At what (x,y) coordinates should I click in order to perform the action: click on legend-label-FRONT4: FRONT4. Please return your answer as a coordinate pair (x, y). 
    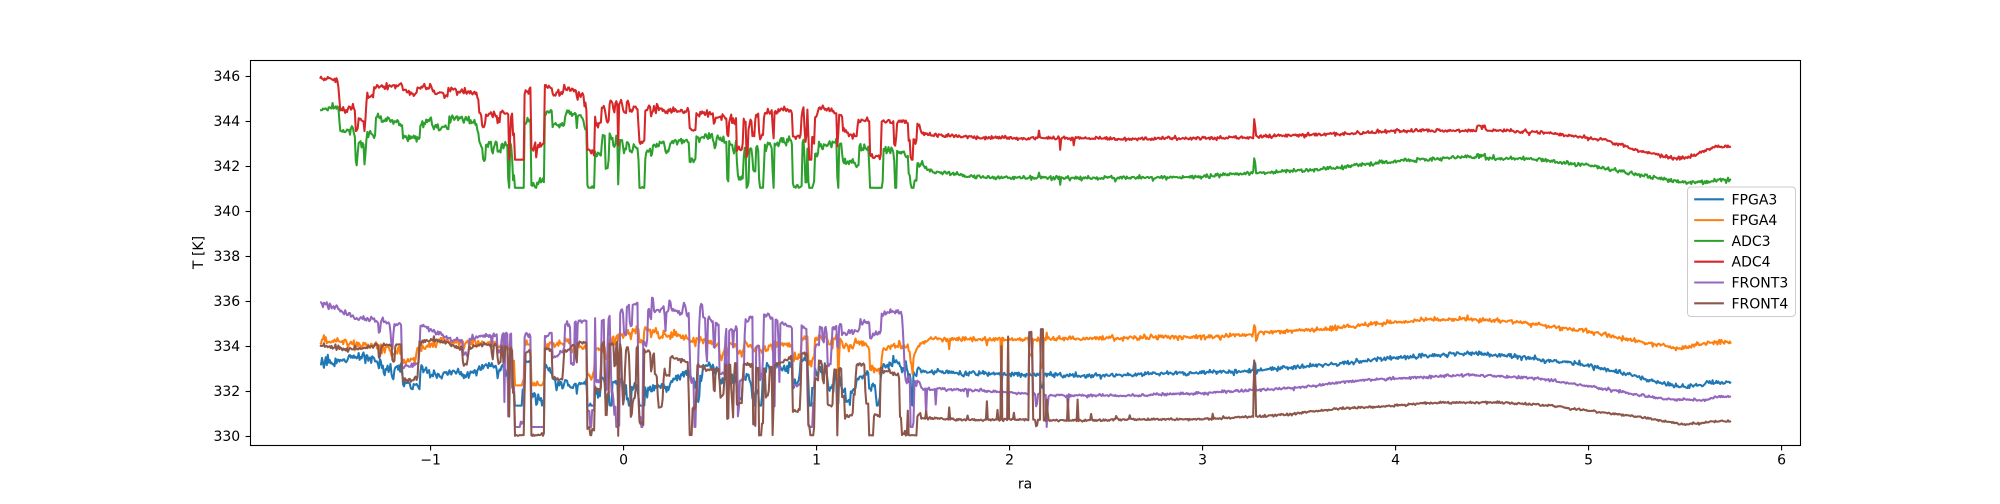
    Looking at the image, I should click on (1760, 304).